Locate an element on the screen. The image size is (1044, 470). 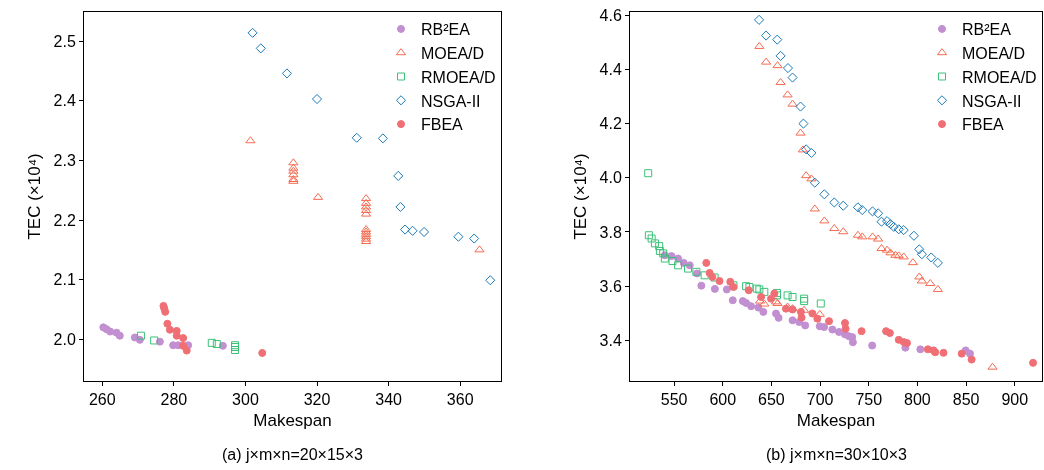
x-tick-label: 800 is located at coordinates (917, 400).